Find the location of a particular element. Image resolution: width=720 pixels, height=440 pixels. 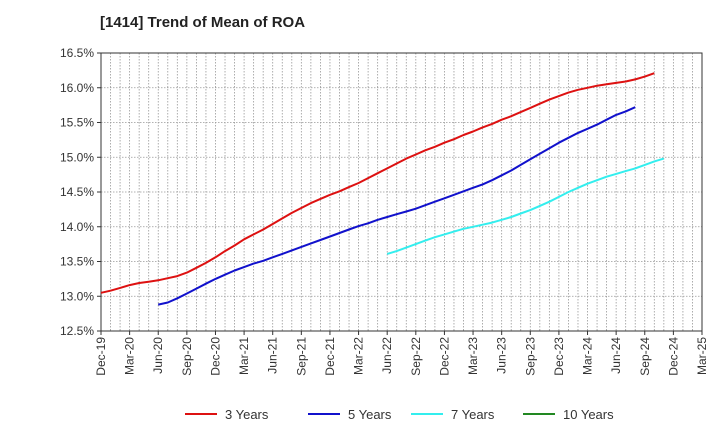

series-line-7-years is located at coordinates (525, 206).